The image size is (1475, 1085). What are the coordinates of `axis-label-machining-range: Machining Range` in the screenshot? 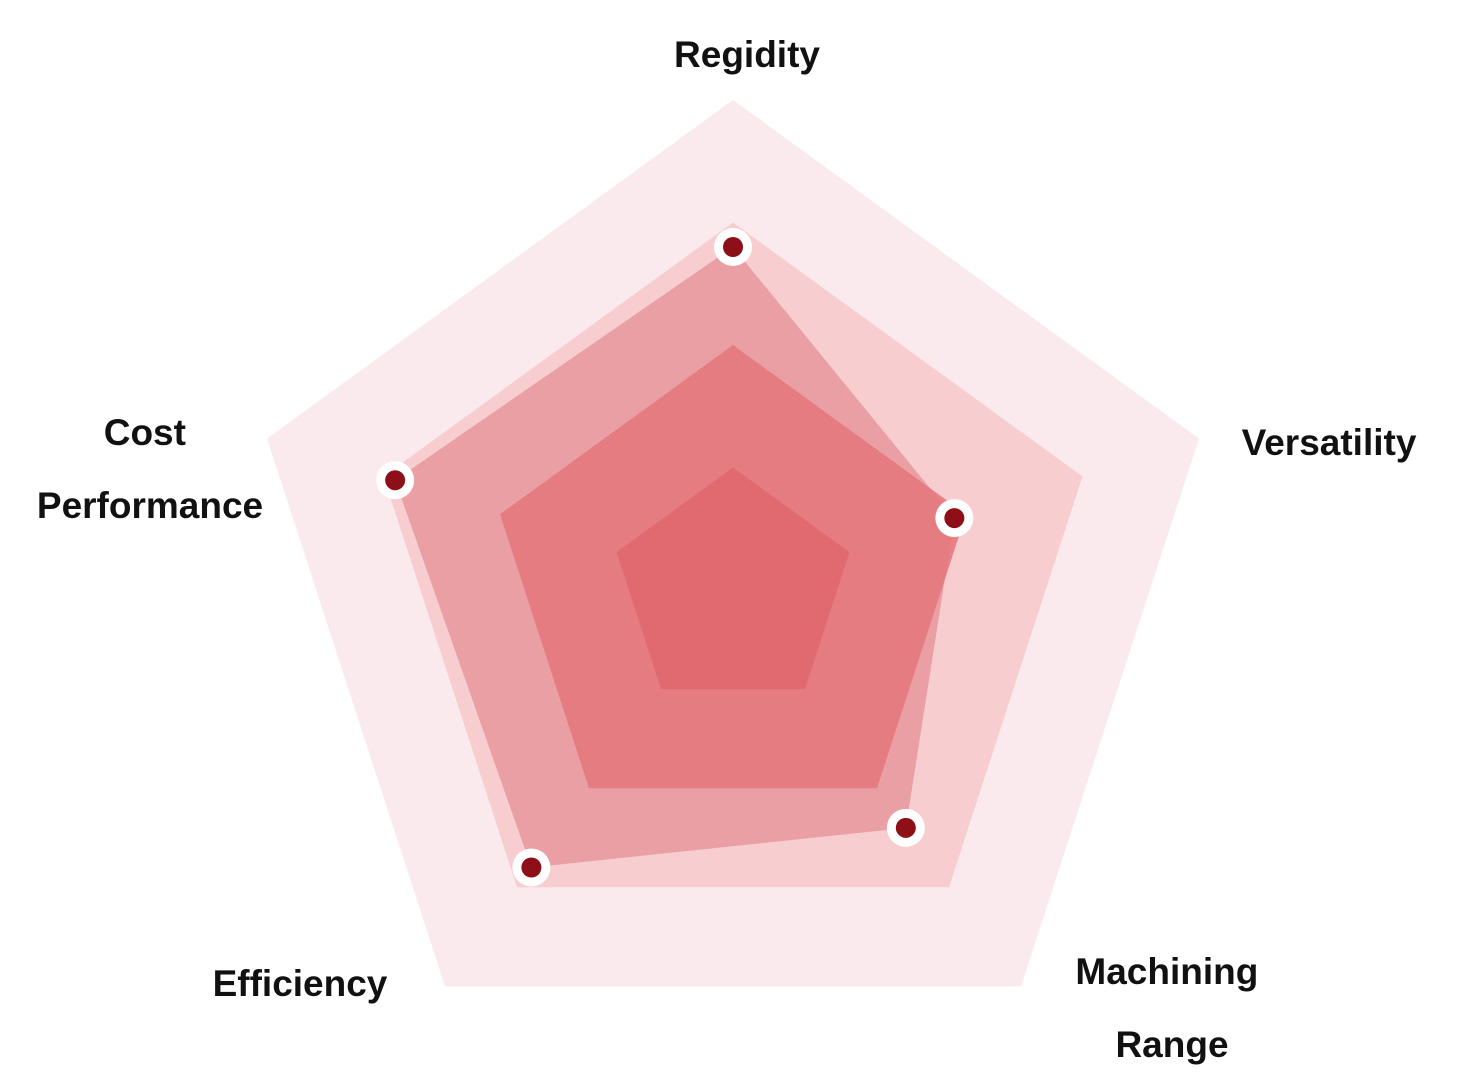 It's located at (1171, 1008).